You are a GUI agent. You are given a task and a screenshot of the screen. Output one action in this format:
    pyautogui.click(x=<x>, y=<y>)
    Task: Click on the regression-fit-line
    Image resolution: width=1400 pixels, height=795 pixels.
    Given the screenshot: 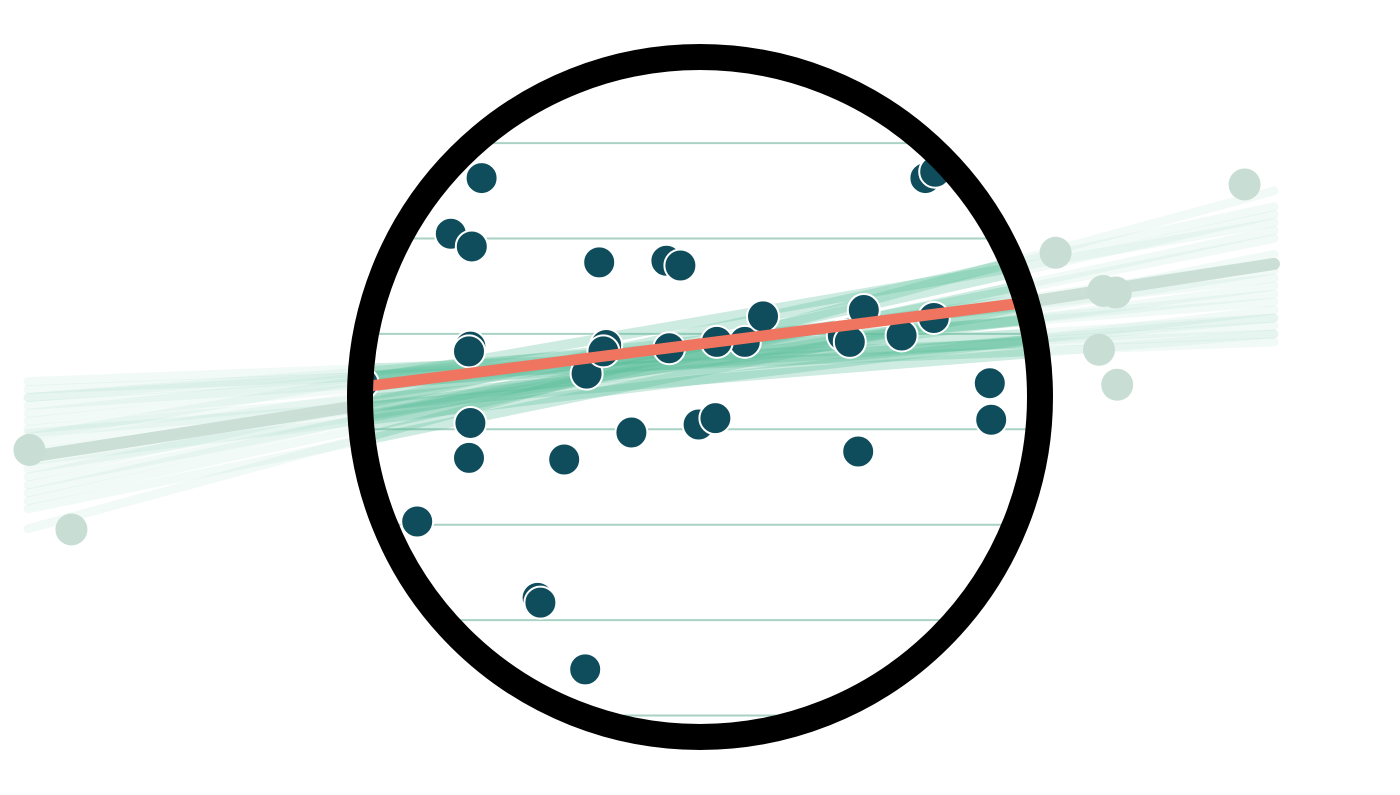 What is the action you would take?
    pyautogui.click(x=700, y=357)
    